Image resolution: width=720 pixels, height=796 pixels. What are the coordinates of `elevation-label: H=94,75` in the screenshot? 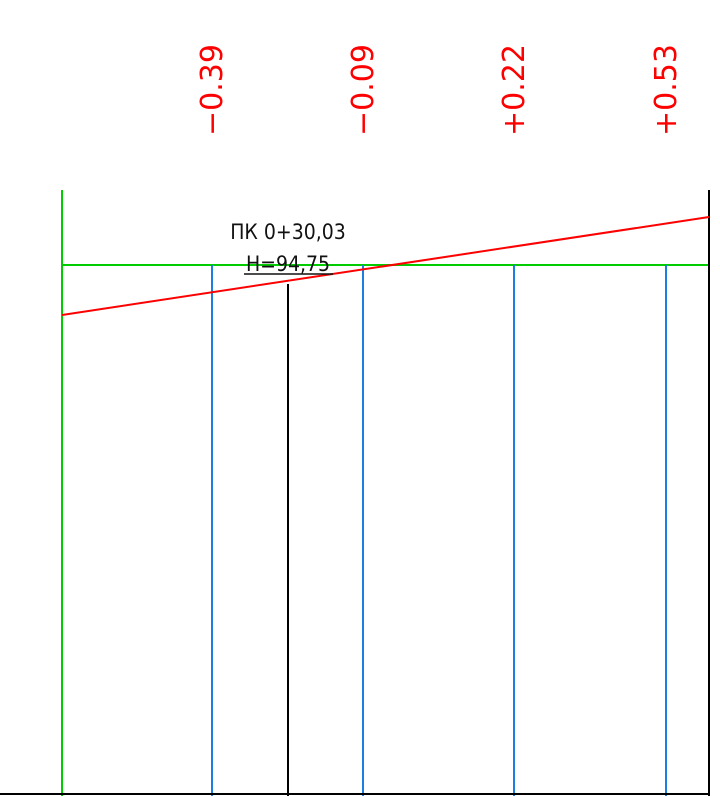 It's located at (288, 264).